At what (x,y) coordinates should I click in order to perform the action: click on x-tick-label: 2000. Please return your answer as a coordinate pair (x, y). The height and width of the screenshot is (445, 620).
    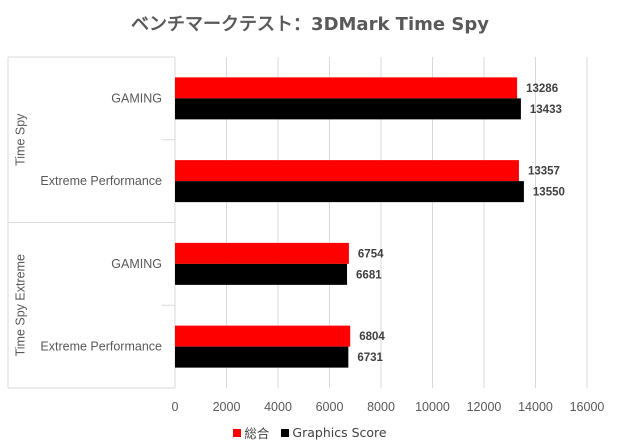
    Looking at the image, I should click on (227, 407).